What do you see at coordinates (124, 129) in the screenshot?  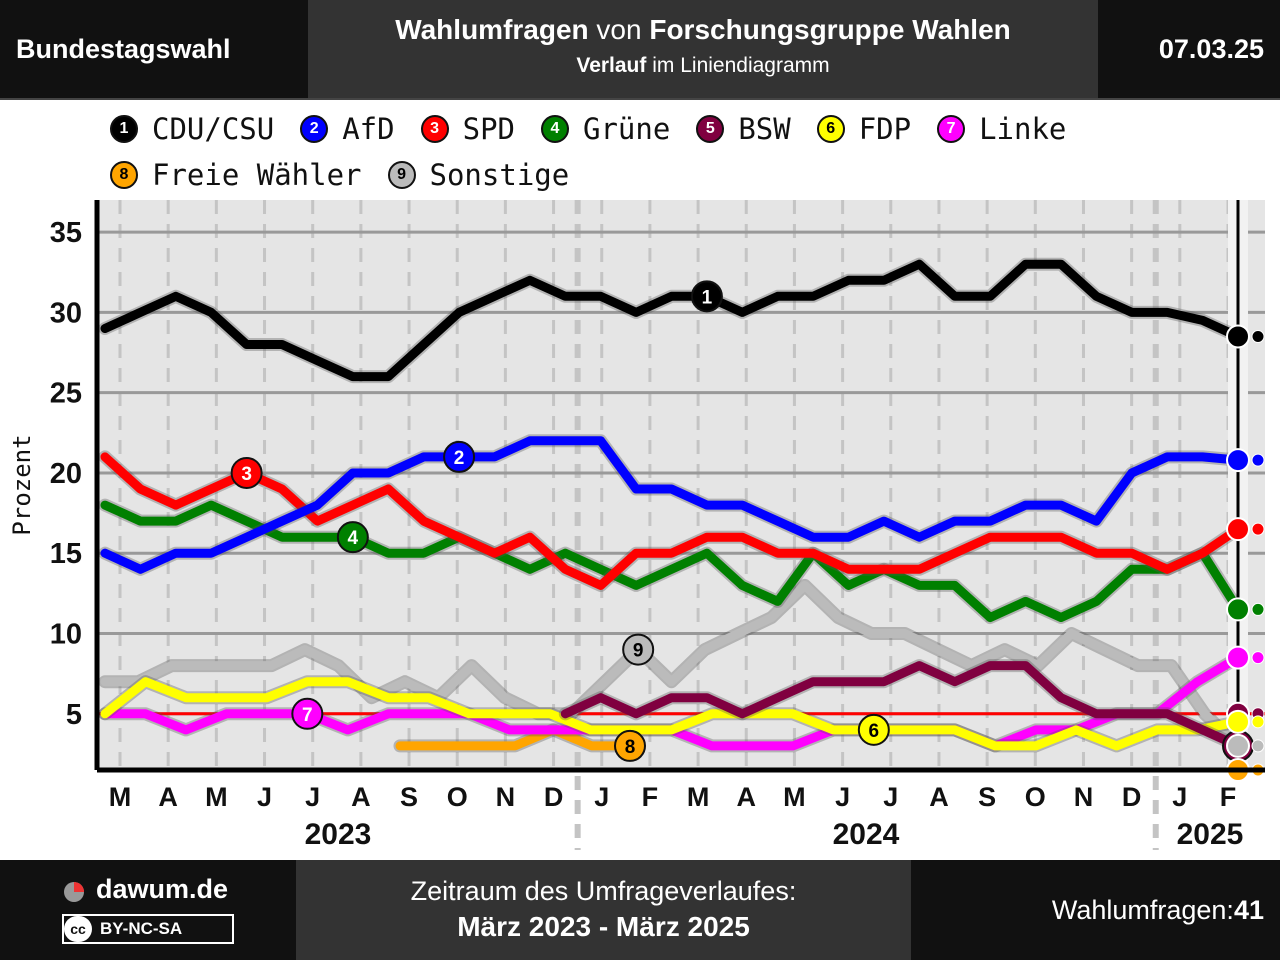 I see `legend-marker: 1` at bounding box center [124, 129].